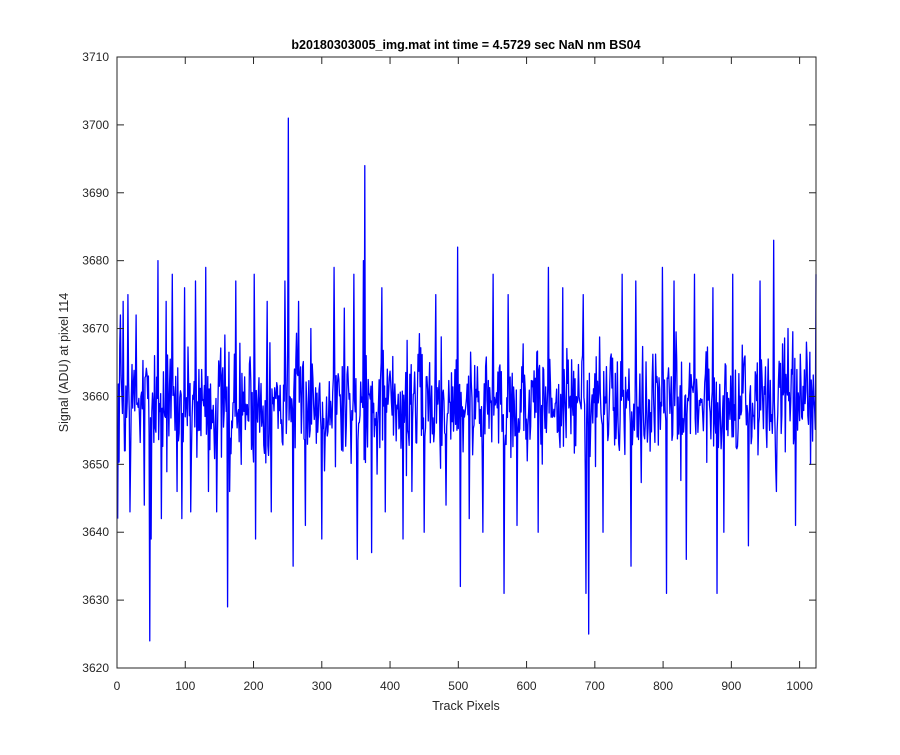 The height and width of the screenshot is (755, 900). Describe the element at coordinates (95, 193) in the screenshot. I see `y-tick-label: 3690` at that location.